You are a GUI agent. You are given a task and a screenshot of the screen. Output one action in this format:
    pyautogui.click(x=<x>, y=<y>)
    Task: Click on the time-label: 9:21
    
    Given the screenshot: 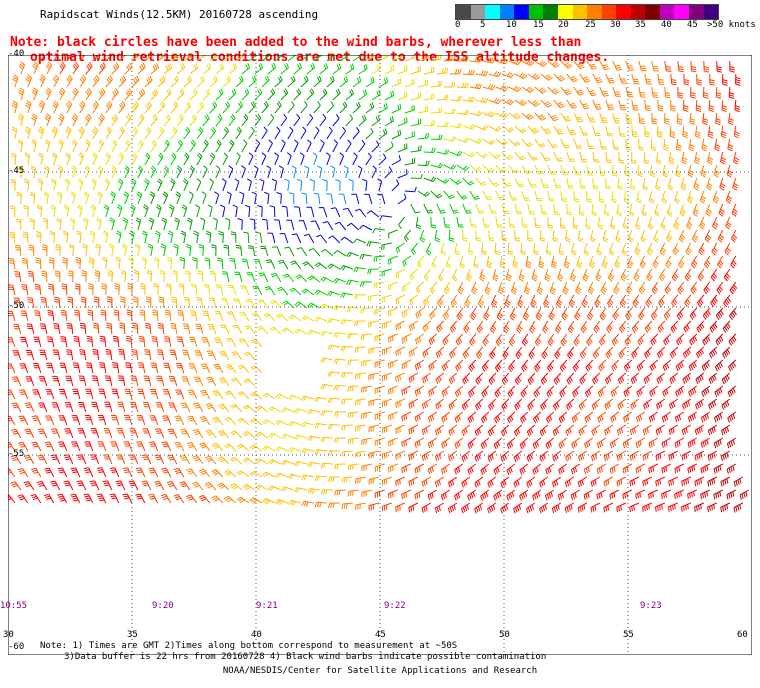 What is the action you would take?
    pyautogui.click(x=267, y=606)
    